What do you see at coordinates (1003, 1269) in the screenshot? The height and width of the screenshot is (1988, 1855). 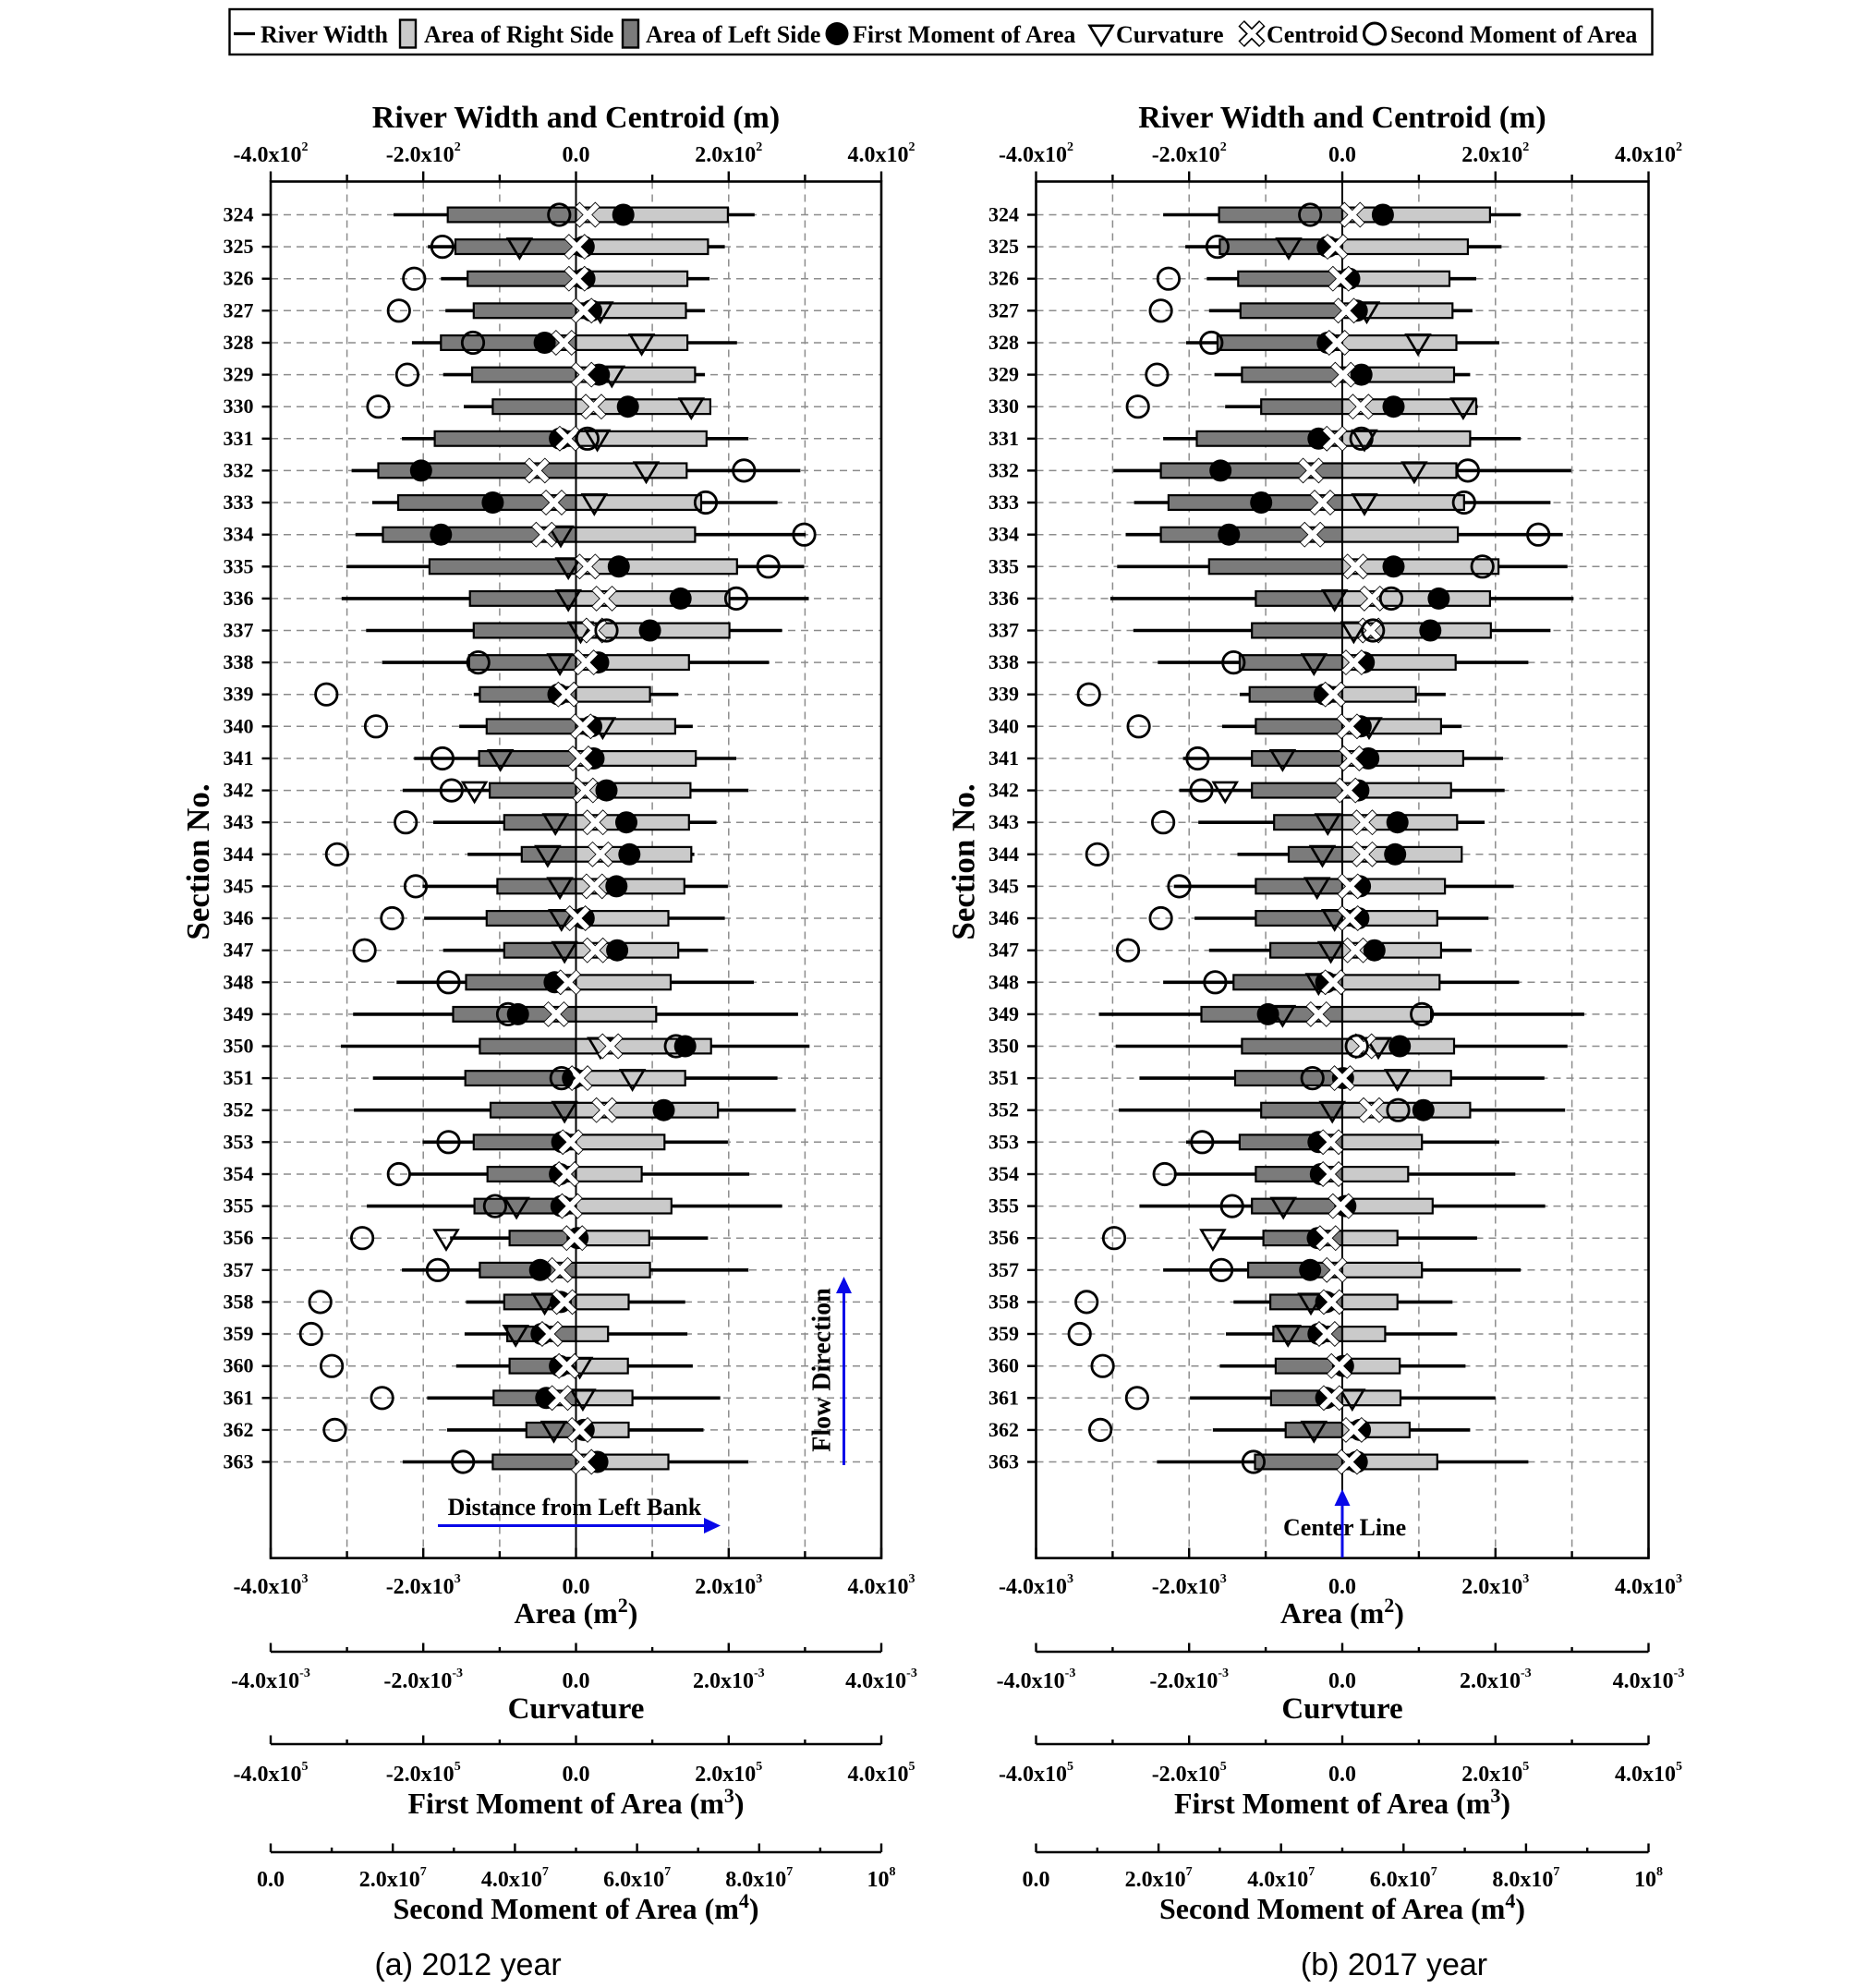 I see `svg-text: 357` at bounding box center [1003, 1269].